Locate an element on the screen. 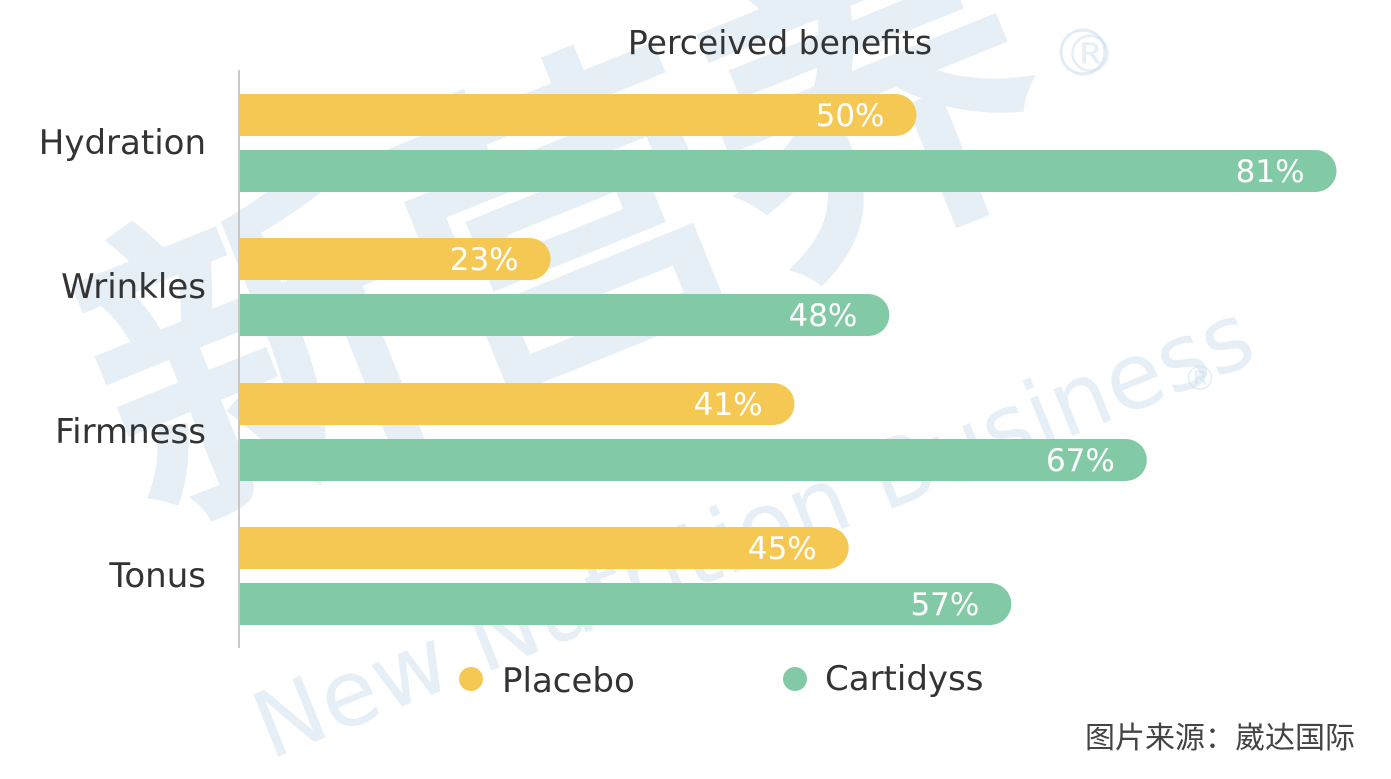  legend: Placebo Cartidyss is located at coordinates (721, 680).